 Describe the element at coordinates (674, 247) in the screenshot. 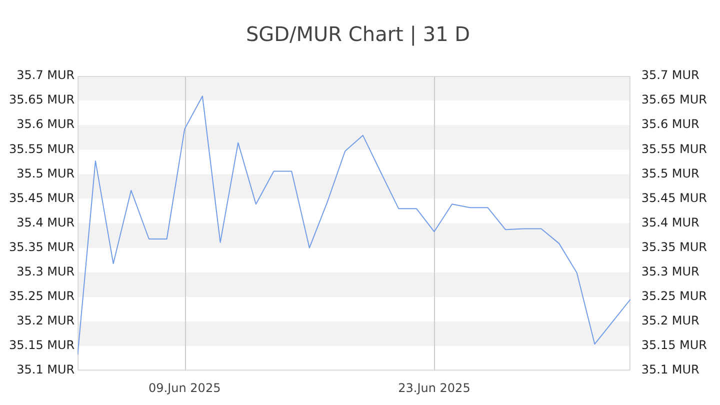

I see `y2-tick-label: 35.35 MUR` at that location.